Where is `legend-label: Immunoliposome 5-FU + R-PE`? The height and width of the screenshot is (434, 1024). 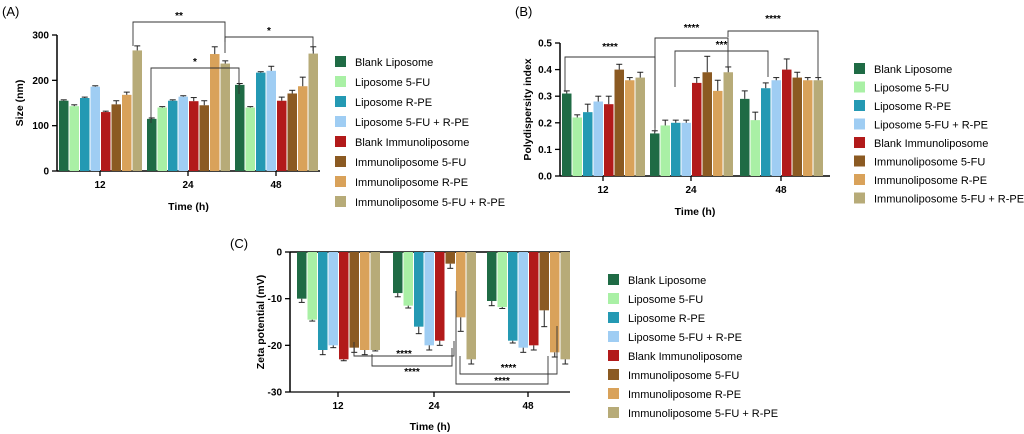 legend-label: Immunoliposome 5-FU + R-PE is located at coordinates (949, 200).